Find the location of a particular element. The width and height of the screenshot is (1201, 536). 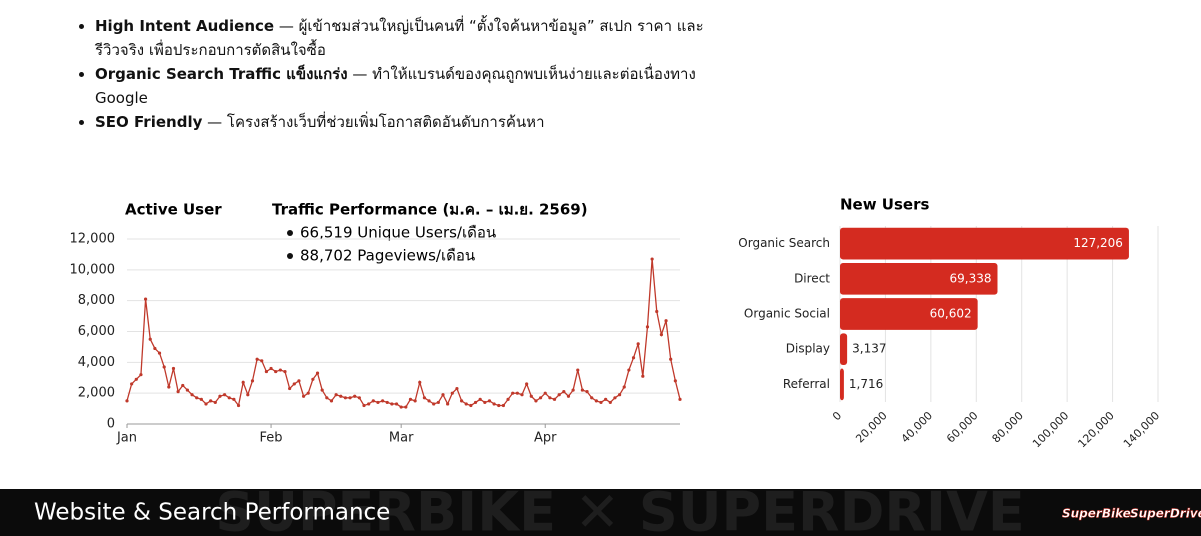

x-tick-label: 0 is located at coordinates (837, 416).